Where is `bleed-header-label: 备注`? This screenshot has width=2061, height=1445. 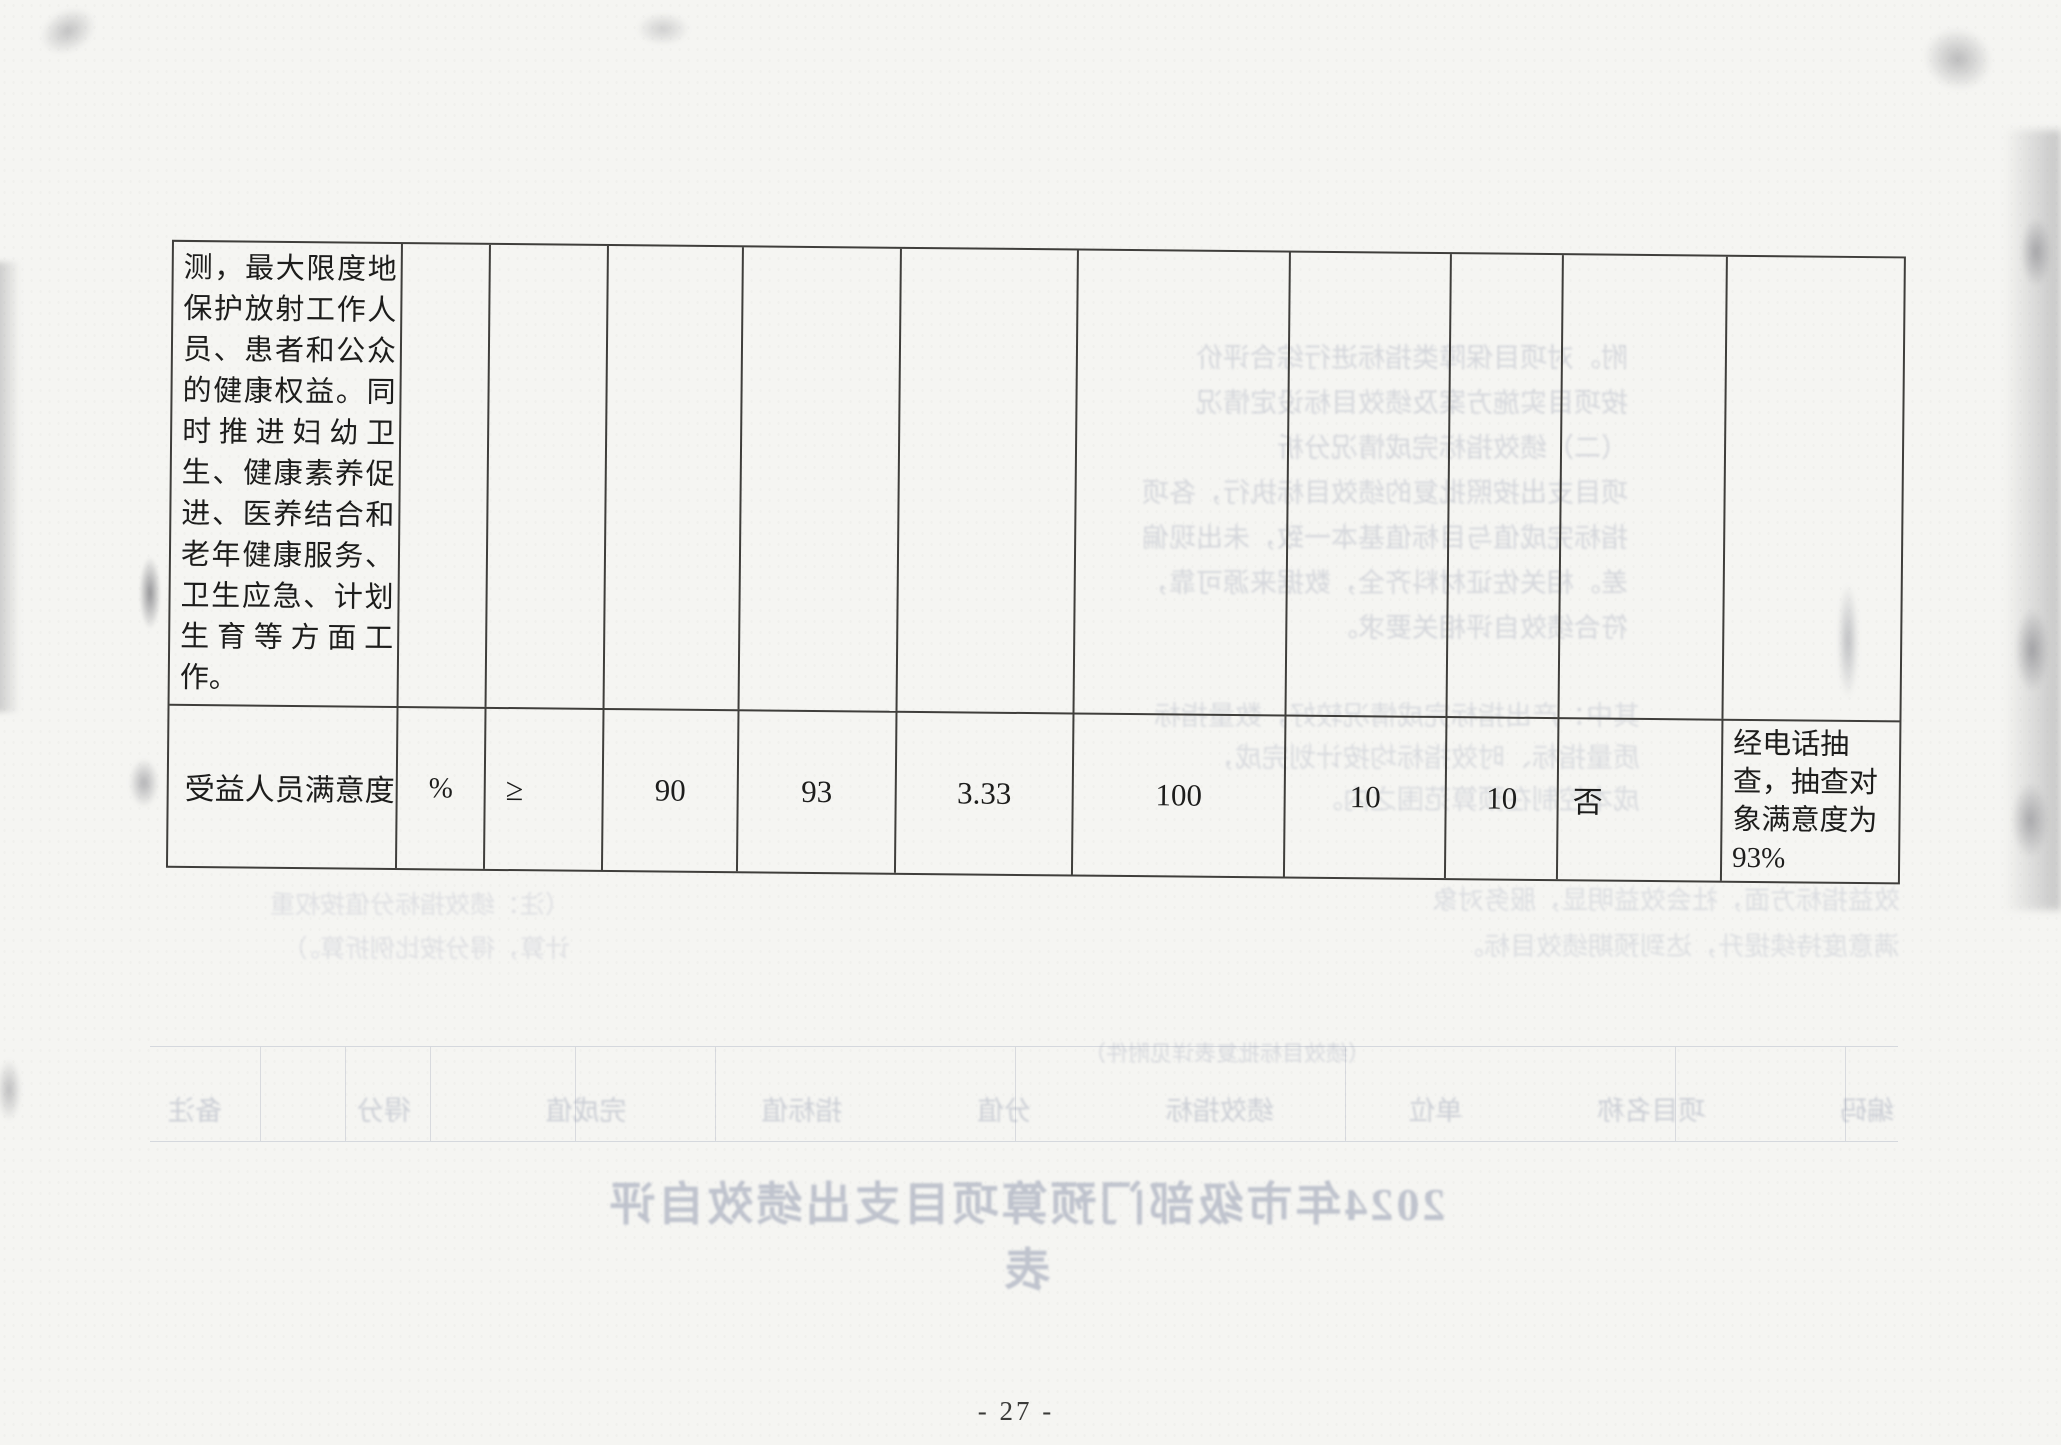
bleed-header-label: 备注 is located at coordinates (195, 1110).